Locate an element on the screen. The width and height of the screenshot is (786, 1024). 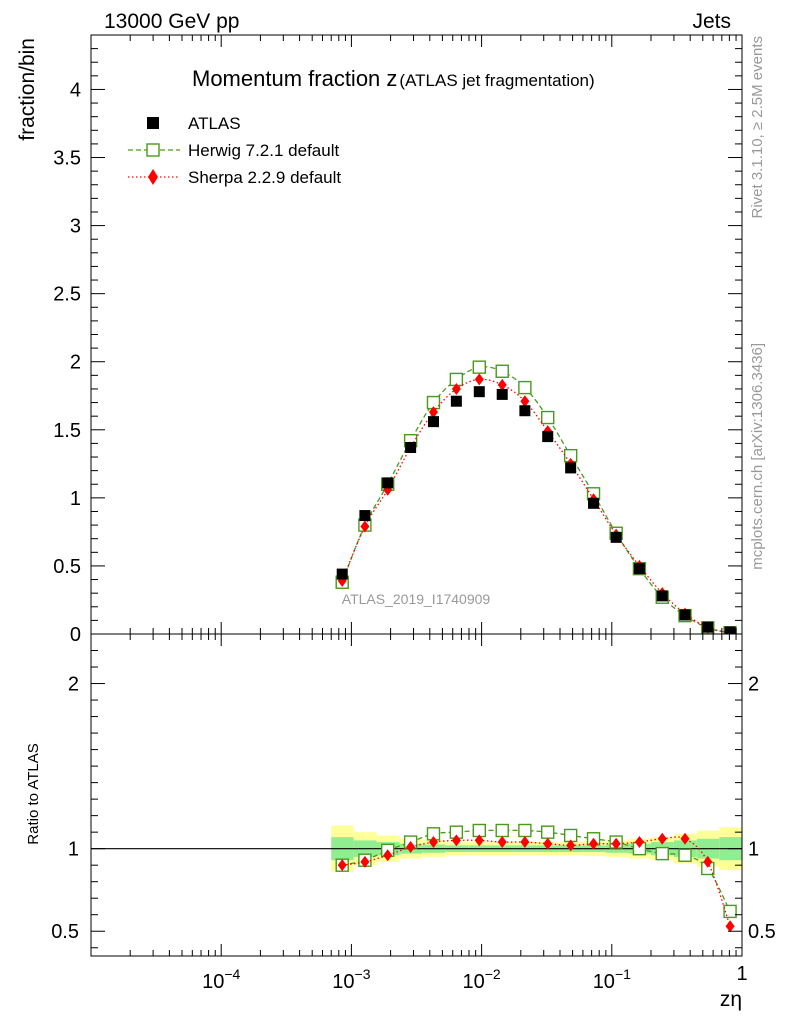
x-tick-label-exponent: −2 is located at coordinates (493, 974).